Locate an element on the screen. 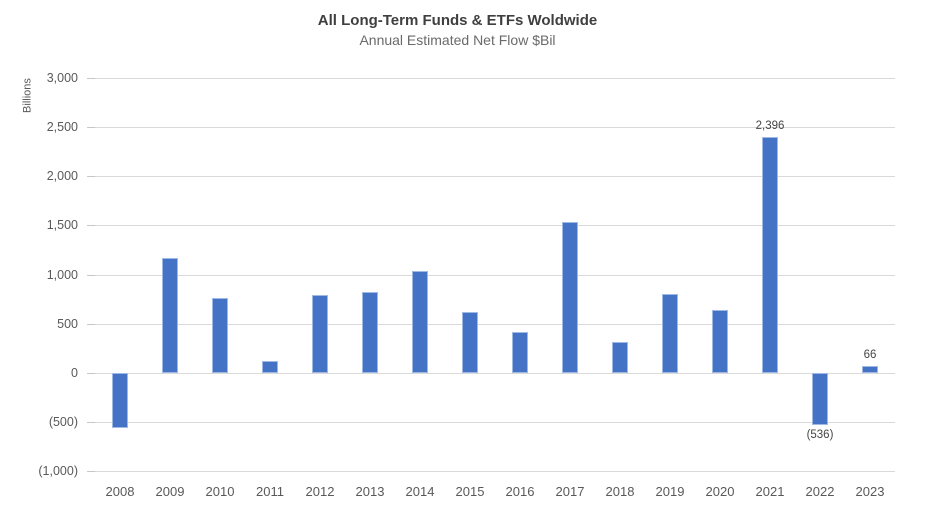  bar-value-label: 66 is located at coordinates (870, 355).